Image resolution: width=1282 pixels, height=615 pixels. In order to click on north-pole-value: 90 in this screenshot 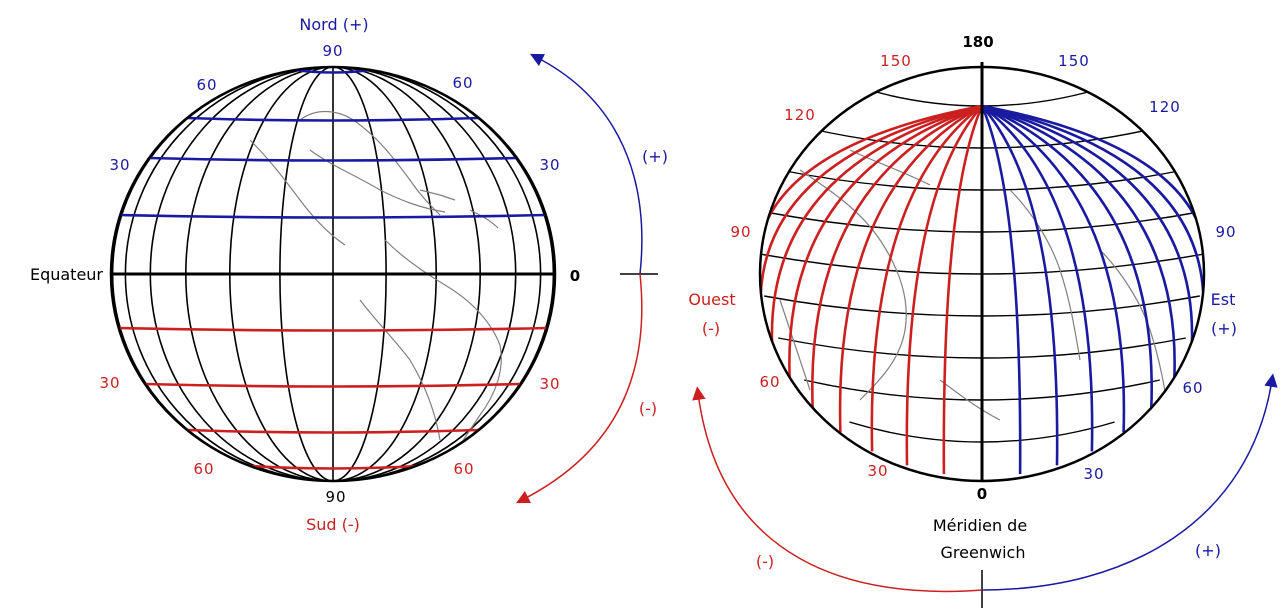, I will do `click(332, 51)`.